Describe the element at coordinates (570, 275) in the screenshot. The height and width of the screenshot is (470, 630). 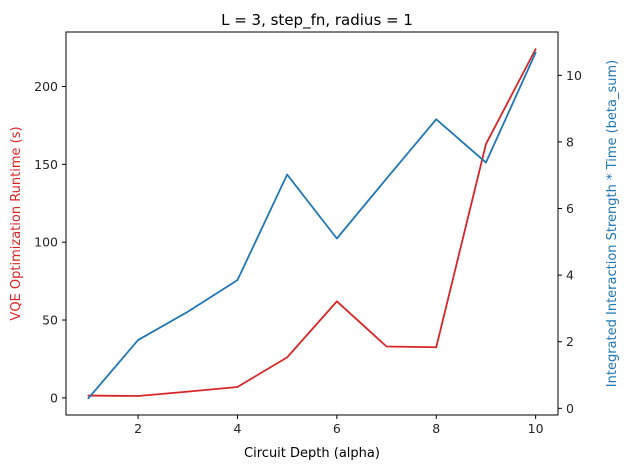
I see `right-y-tick-label: 4` at that location.